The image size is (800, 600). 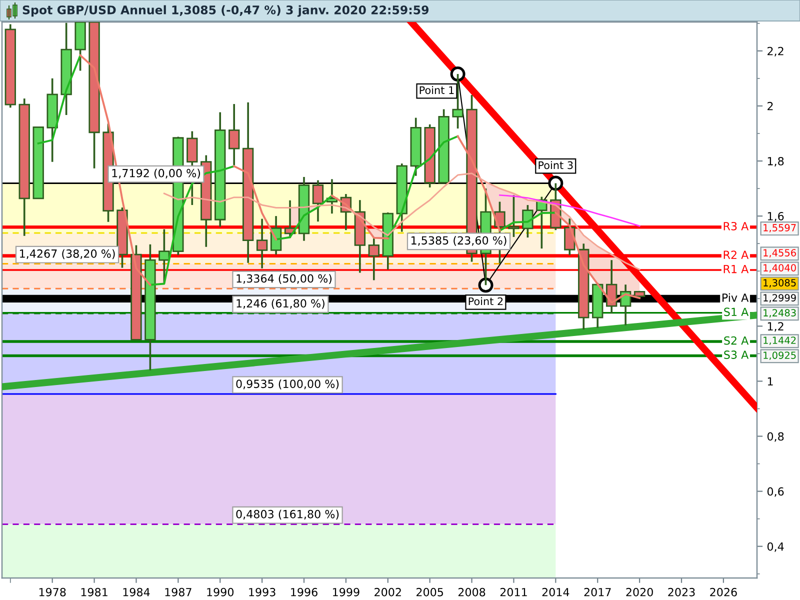 What do you see at coordinates (52, 592) in the screenshot?
I see `x-tick-label: 1978` at bounding box center [52, 592].